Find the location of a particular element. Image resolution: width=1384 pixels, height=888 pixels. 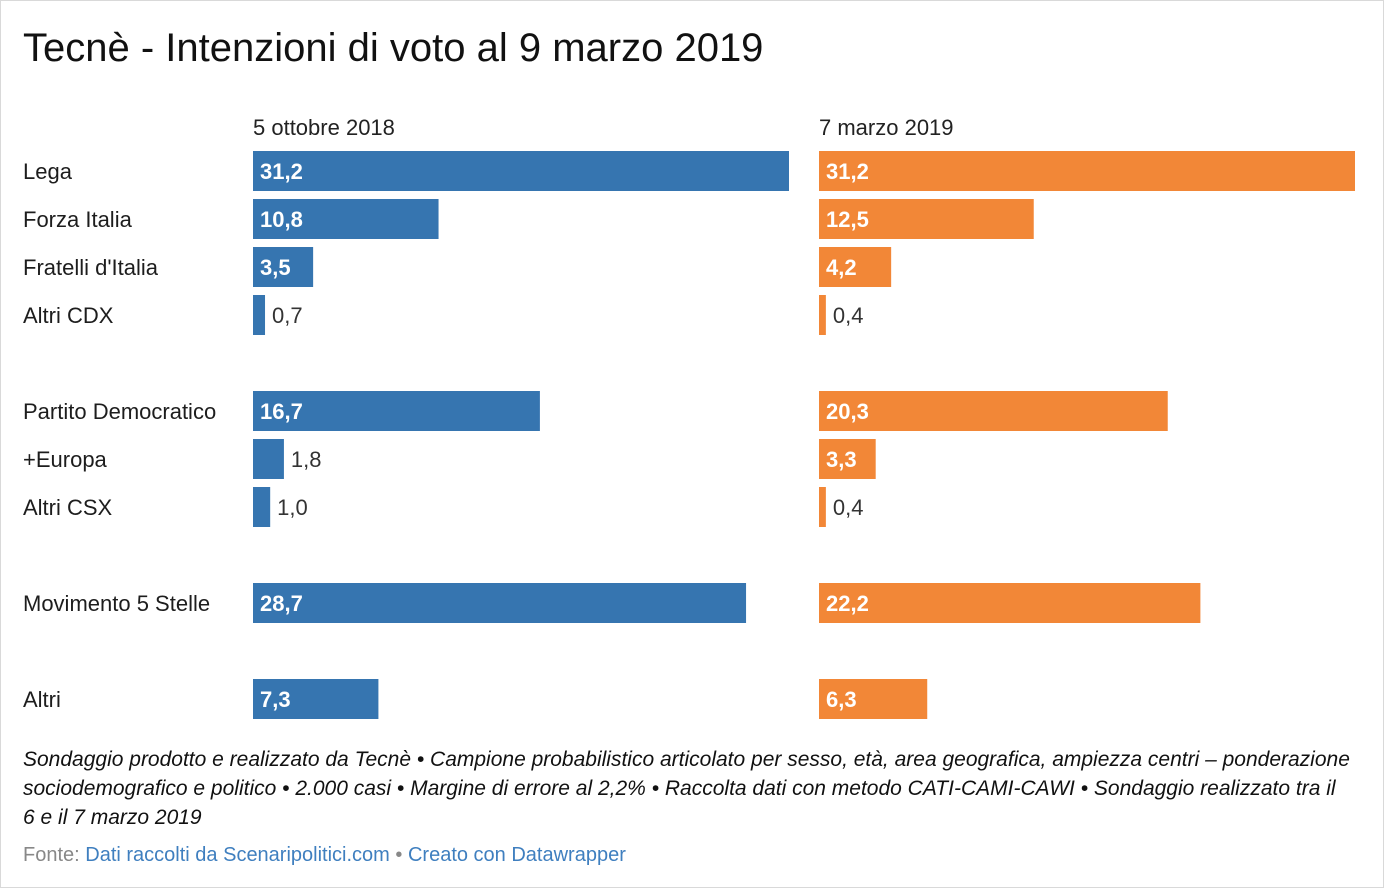

bar-2-partito-democratico is located at coordinates (993, 411).